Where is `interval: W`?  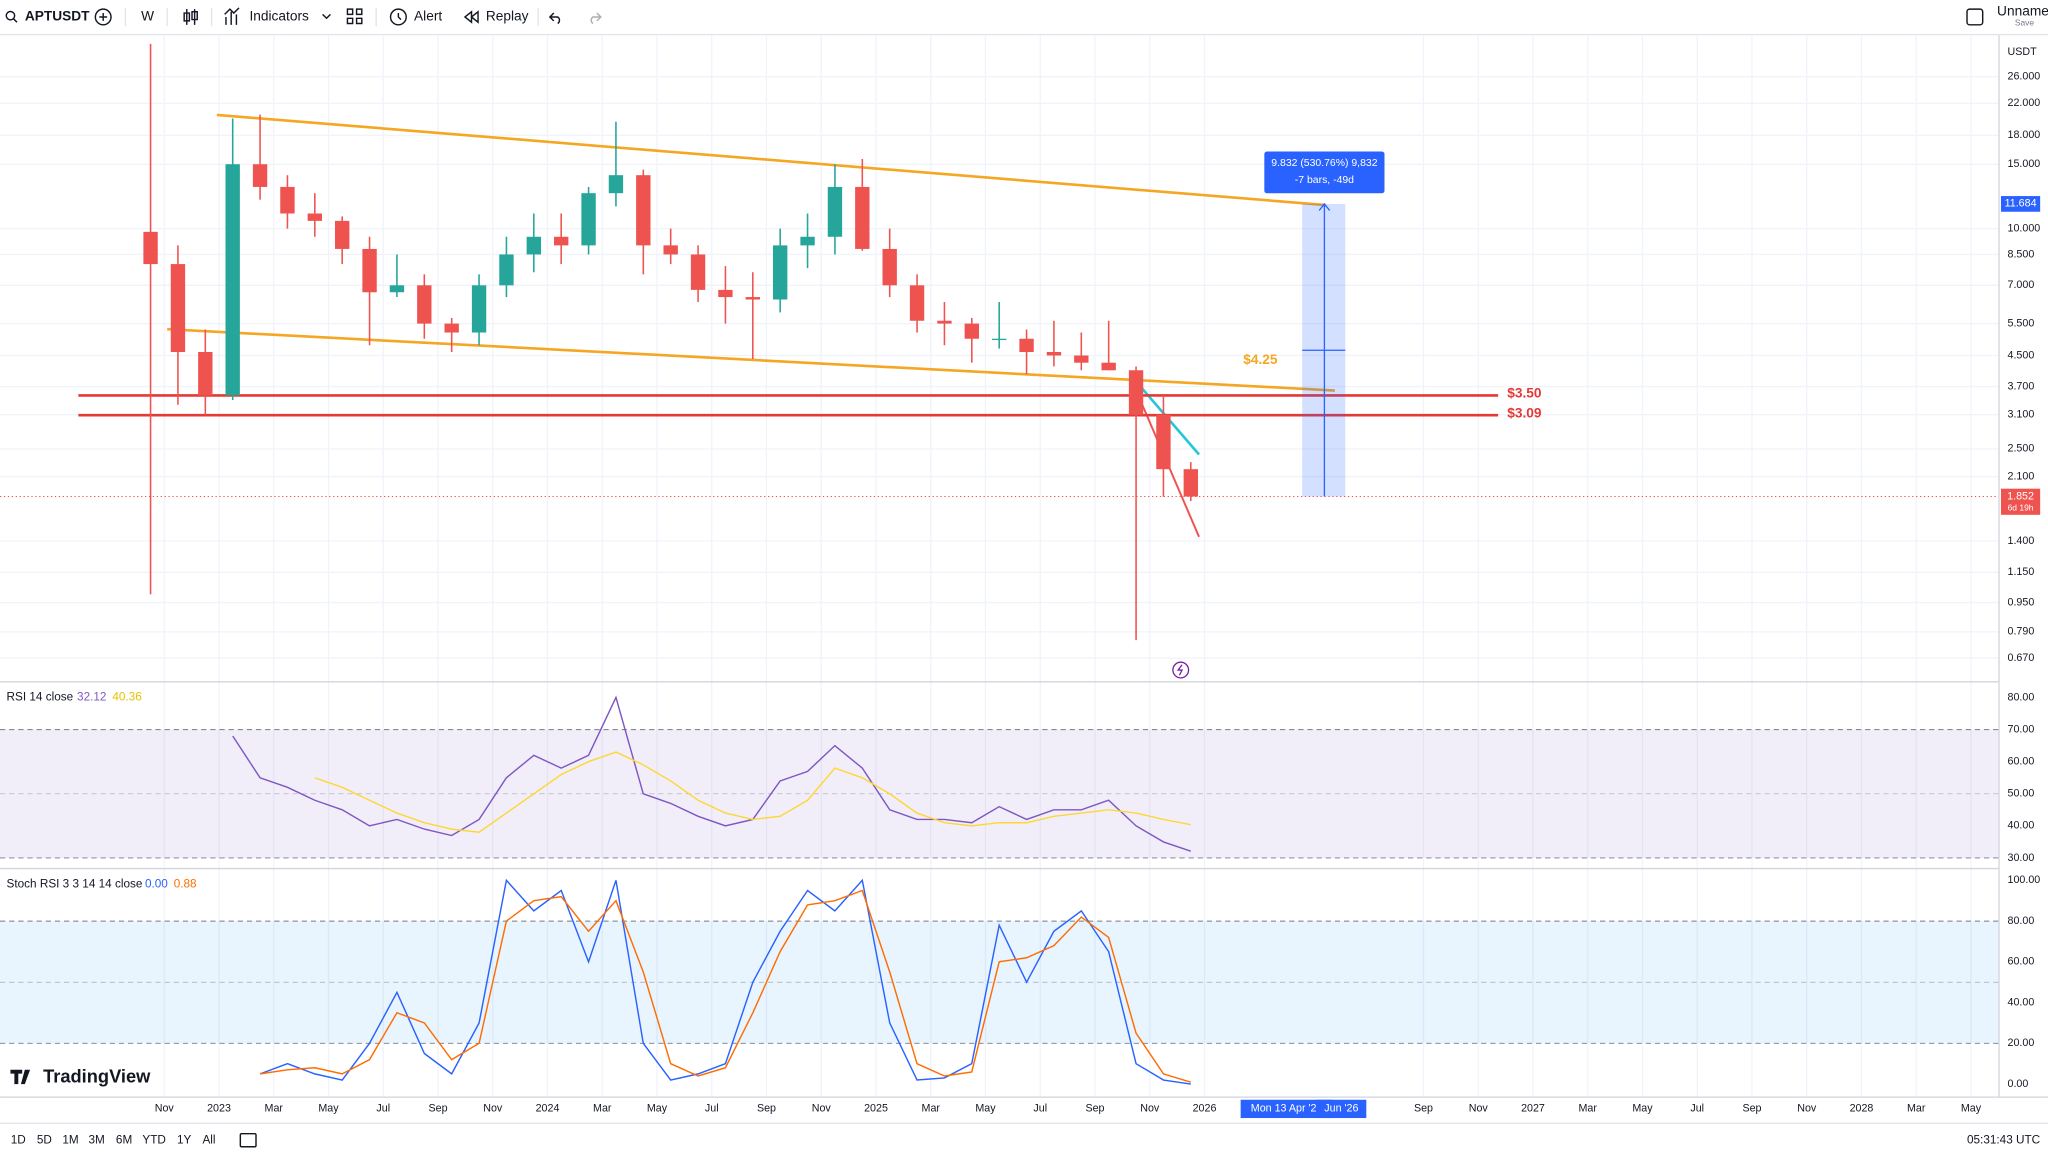 interval: W is located at coordinates (147, 16).